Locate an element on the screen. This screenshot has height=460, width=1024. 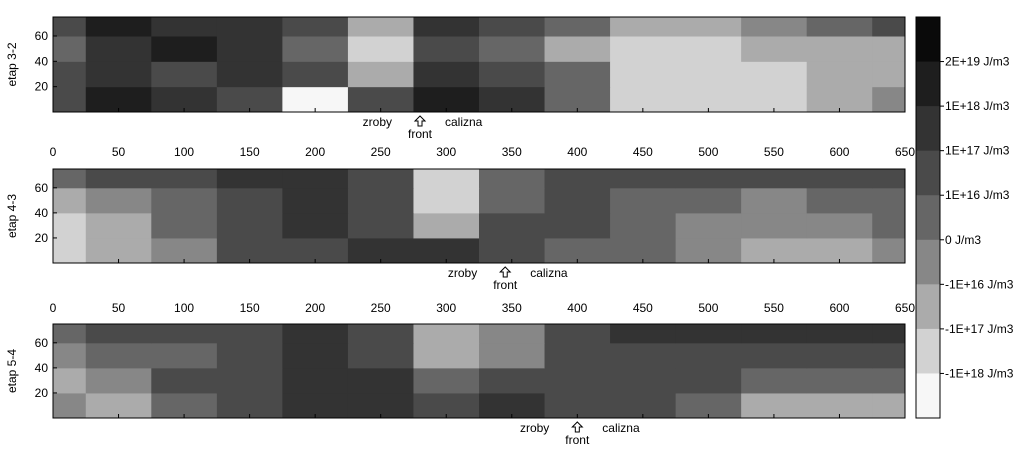
front-arrow-icon is located at coordinates (577, 427).